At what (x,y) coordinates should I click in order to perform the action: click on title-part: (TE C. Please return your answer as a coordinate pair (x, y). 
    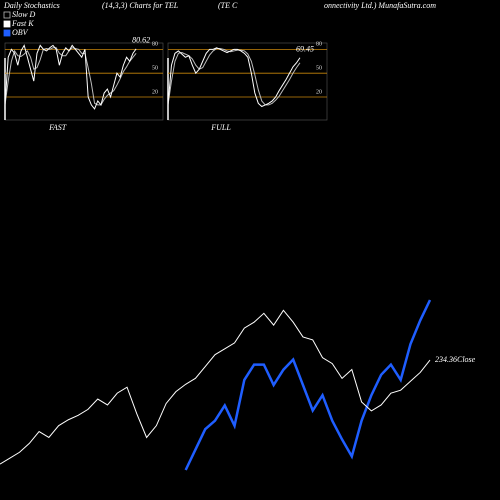
    Looking at the image, I should click on (228, 5).